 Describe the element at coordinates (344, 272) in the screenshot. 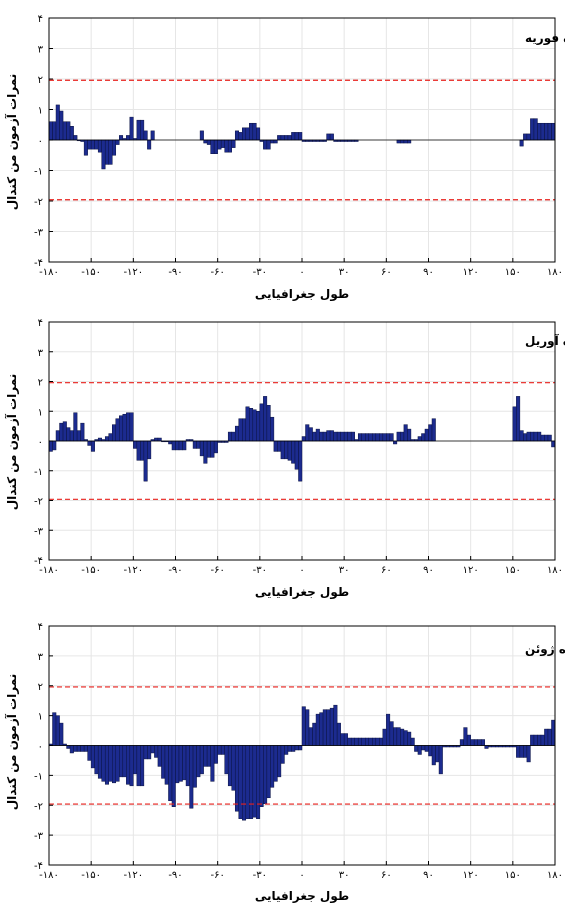

I see `x-tick-label: ۳۰` at that location.